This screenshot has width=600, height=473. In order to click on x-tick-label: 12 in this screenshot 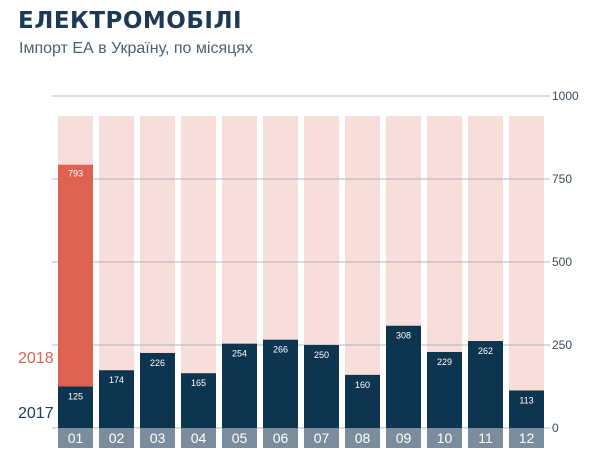, I will do `click(527, 438)`.